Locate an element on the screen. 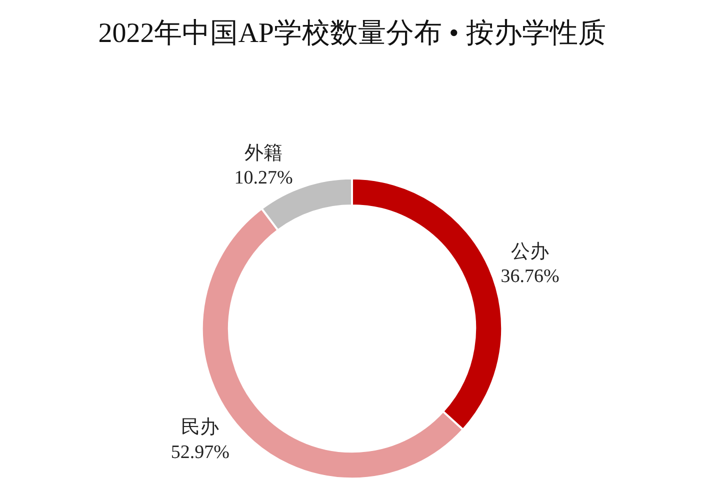 Image resolution: width=704 pixels, height=497 pixels. slice-label: 外籍 is located at coordinates (263, 153).